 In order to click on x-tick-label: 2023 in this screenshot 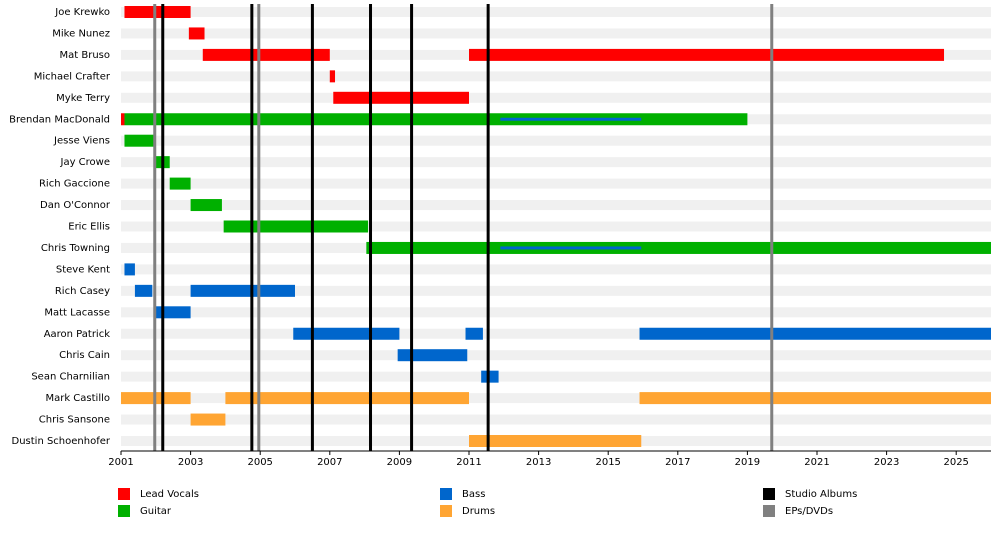, I will do `click(886, 462)`.